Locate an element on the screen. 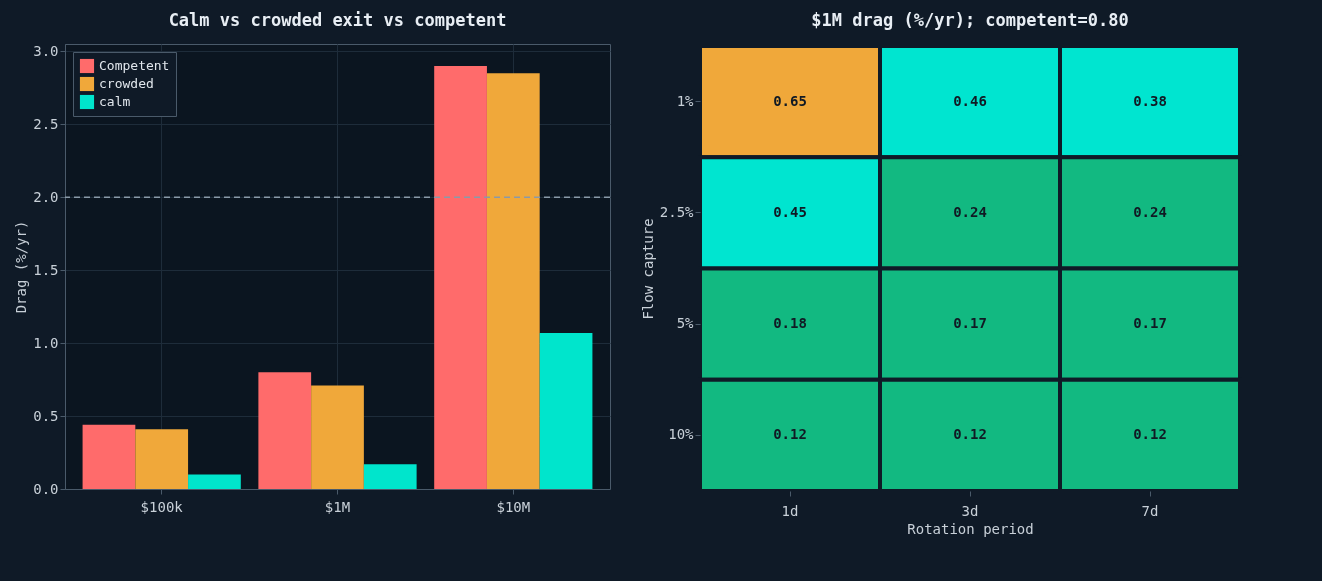 The image size is (1322, 581). legend-label: calm is located at coordinates (115, 101).